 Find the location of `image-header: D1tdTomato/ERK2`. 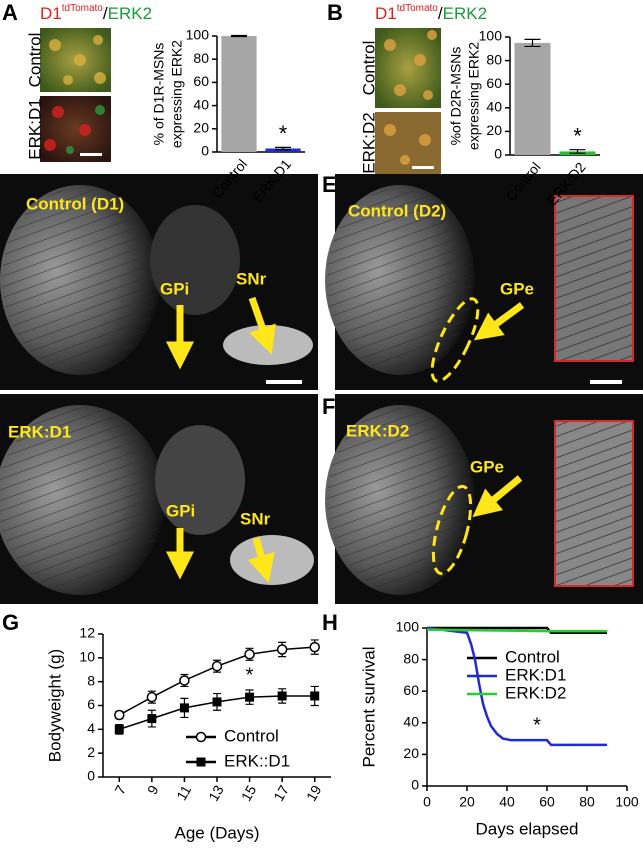

image-header: D1tdTomato/ERK2 is located at coordinates (431, 13).